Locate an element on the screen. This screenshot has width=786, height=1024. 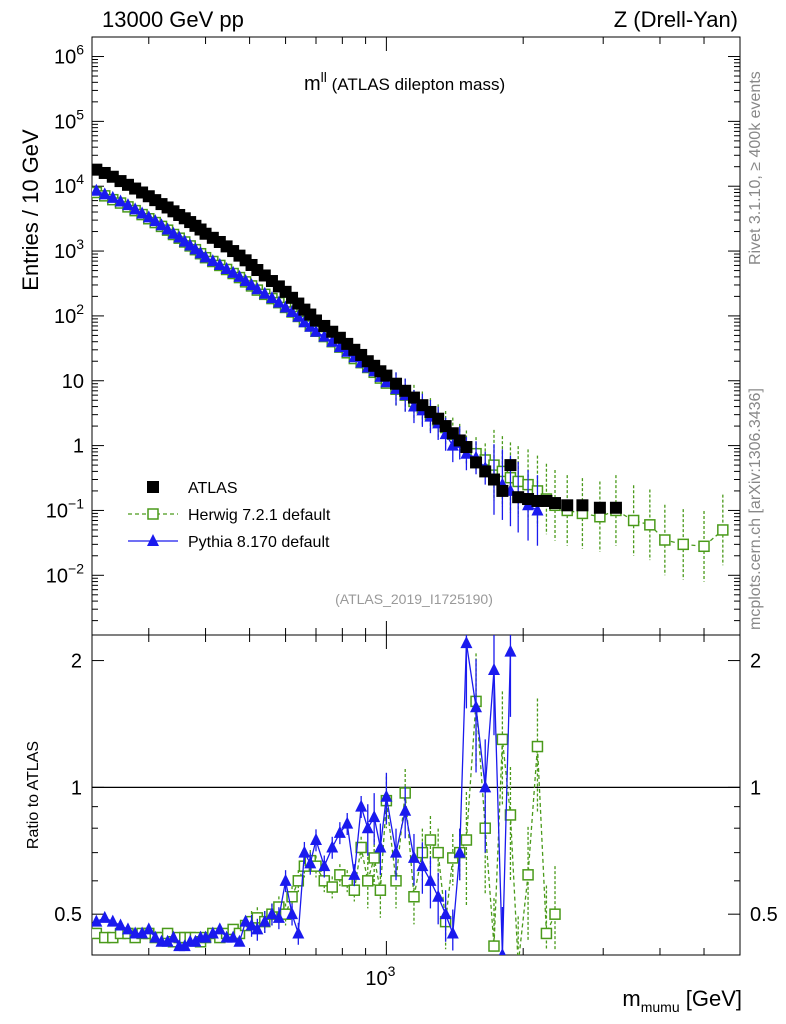
y-tick-label: 10⁻² is located at coordinates (65, 573).